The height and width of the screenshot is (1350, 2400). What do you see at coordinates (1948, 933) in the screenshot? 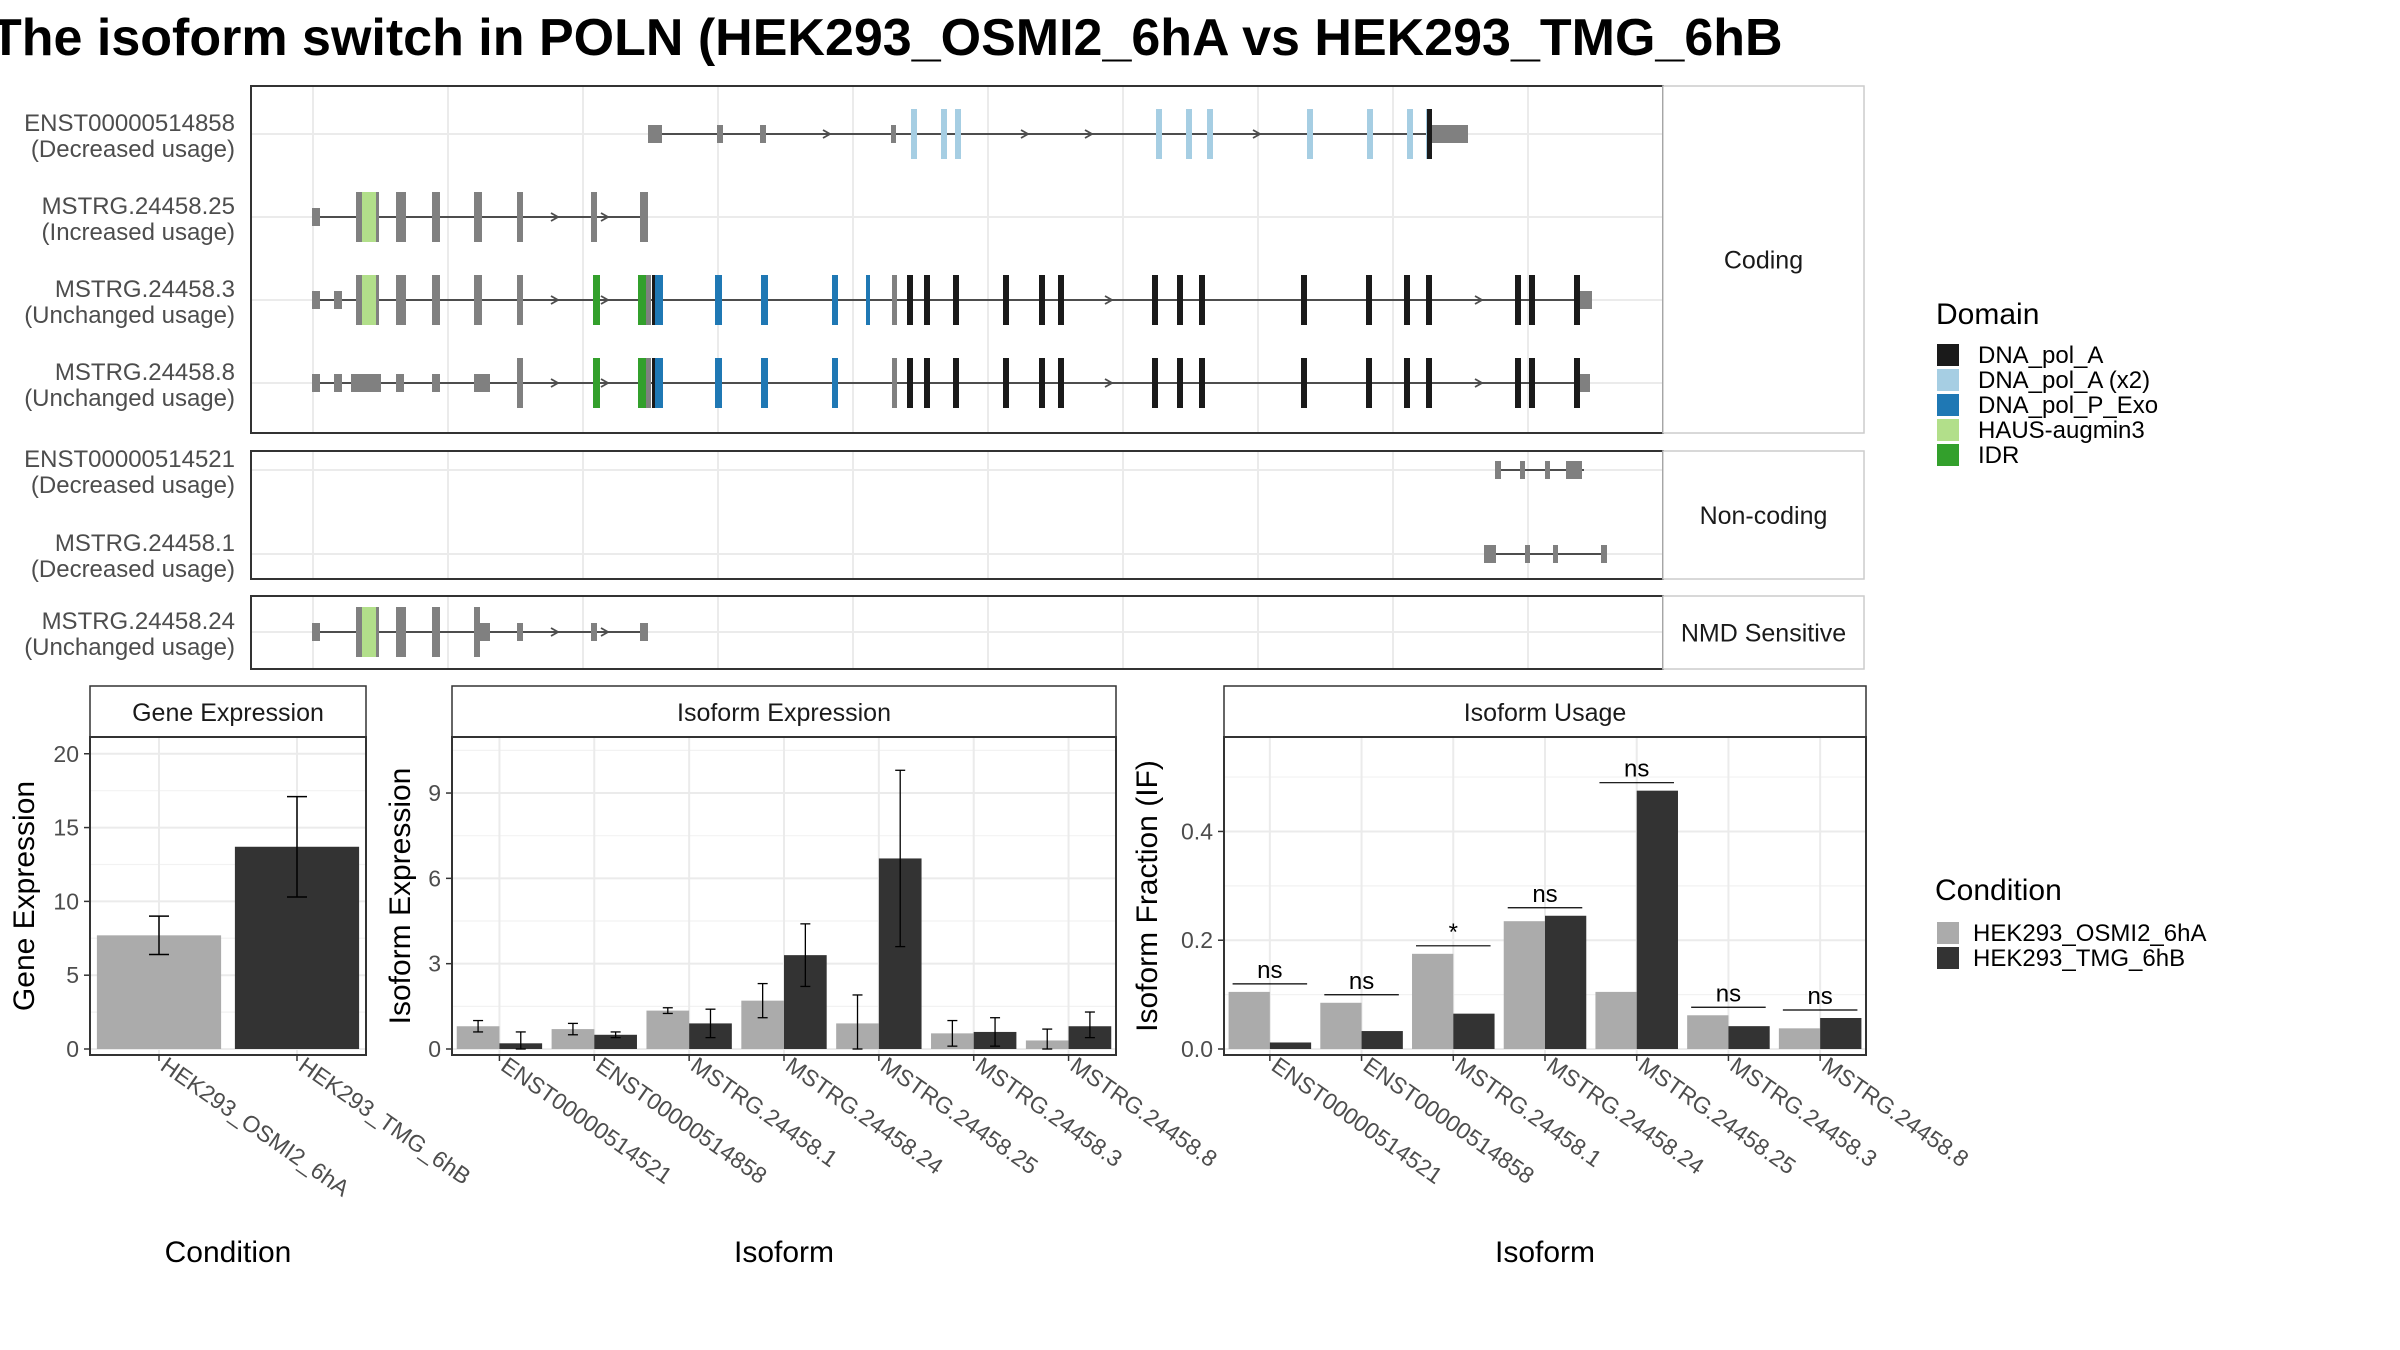
I see `legend-key-hek293-osmi2-6ha` at bounding box center [1948, 933].